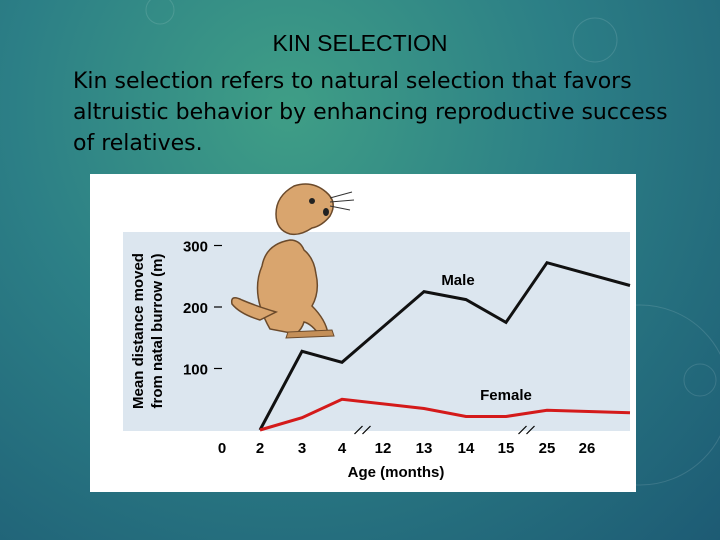 The height and width of the screenshot is (540, 720). Describe the element at coordinates (195, 370) in the screenshot. I see `y-tick-label: 100` at that location.